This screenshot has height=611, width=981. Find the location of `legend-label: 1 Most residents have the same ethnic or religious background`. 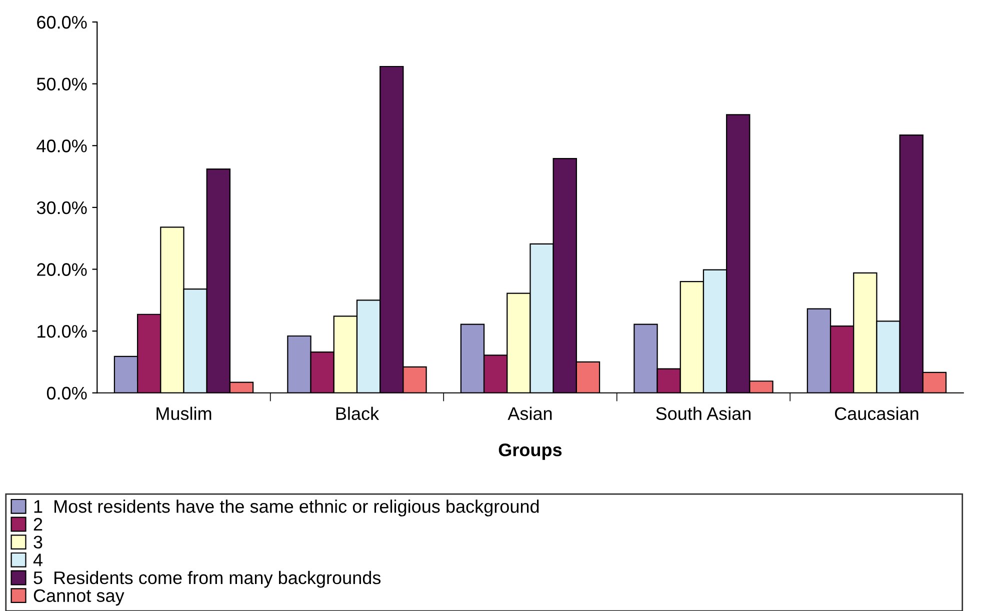

legend-label: 1 Most residents have the same ethnic or religious background is located at coordinates (286, 508).